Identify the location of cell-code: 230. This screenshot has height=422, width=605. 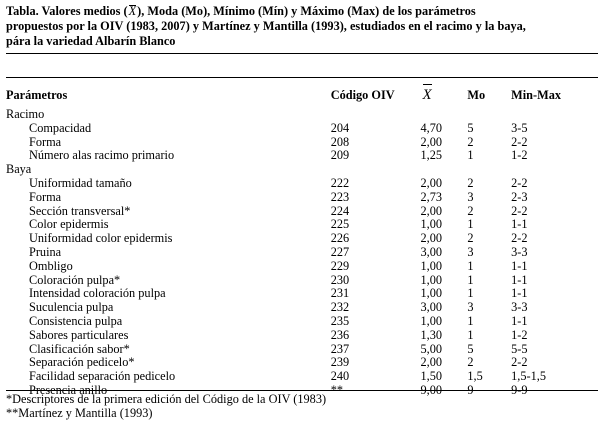
(340, 279).